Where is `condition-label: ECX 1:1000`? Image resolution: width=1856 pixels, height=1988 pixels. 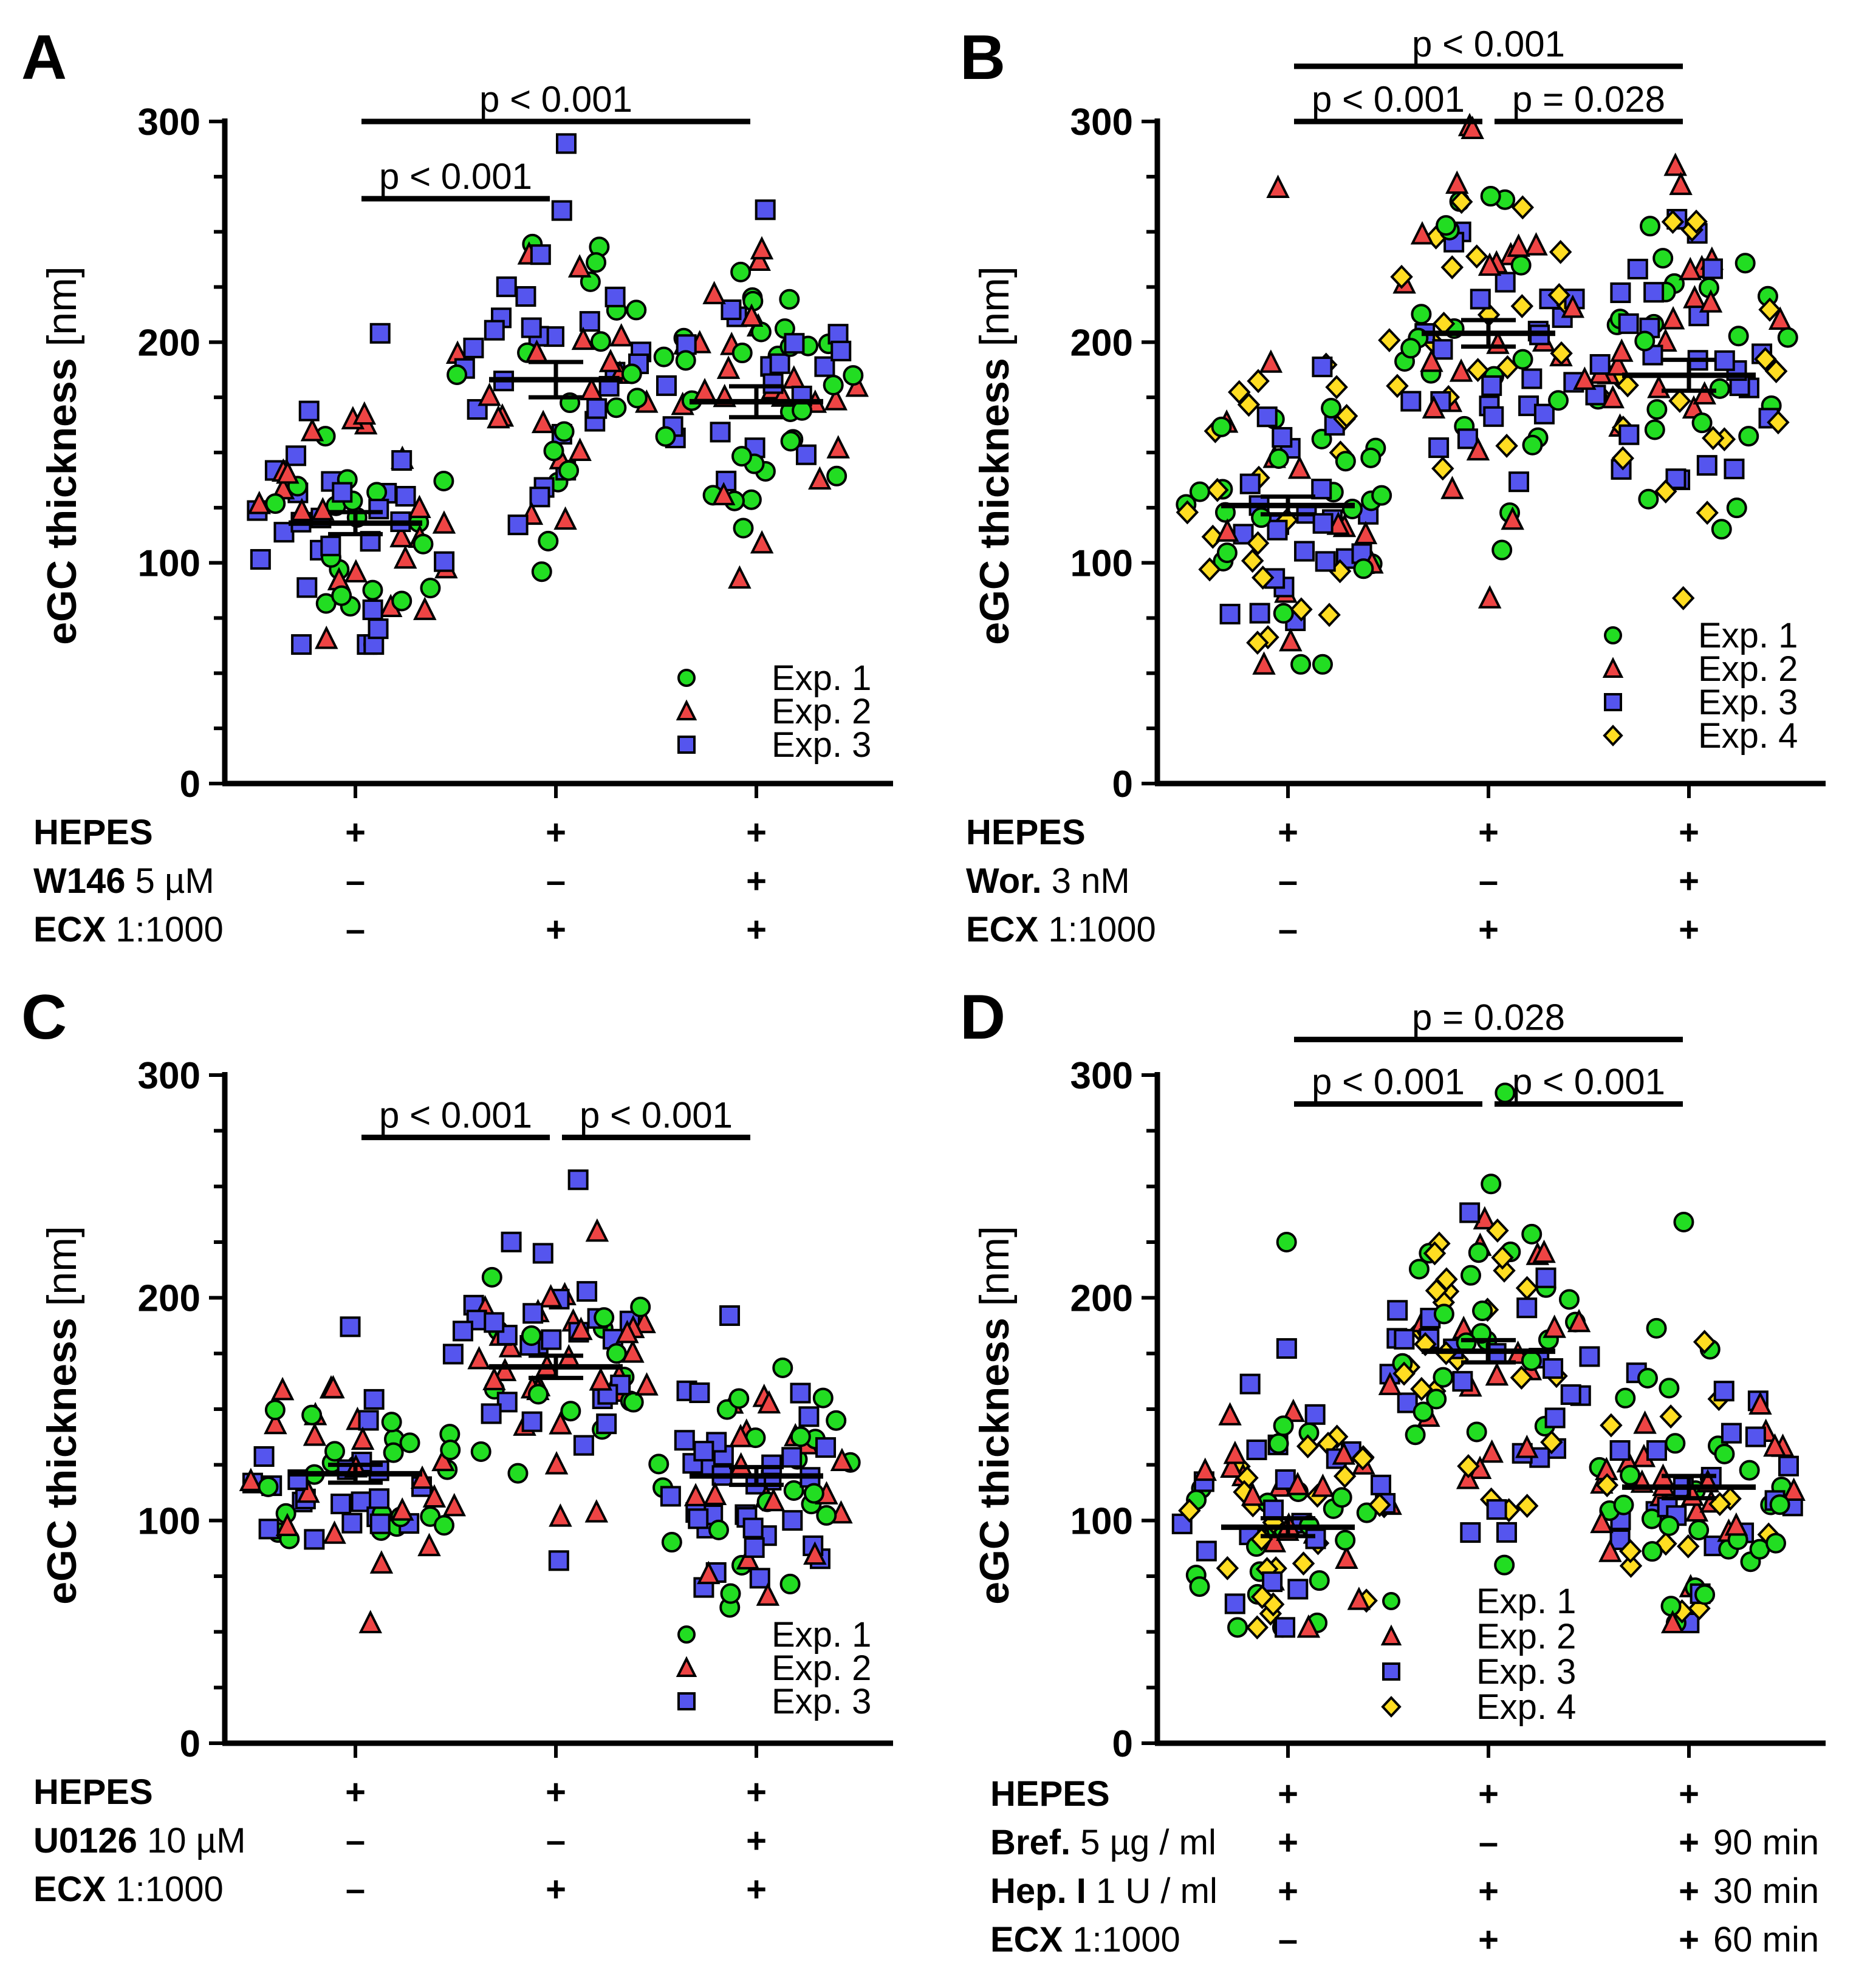
condition-label: ECX 1:1000 is located at coordinates (128, 929).